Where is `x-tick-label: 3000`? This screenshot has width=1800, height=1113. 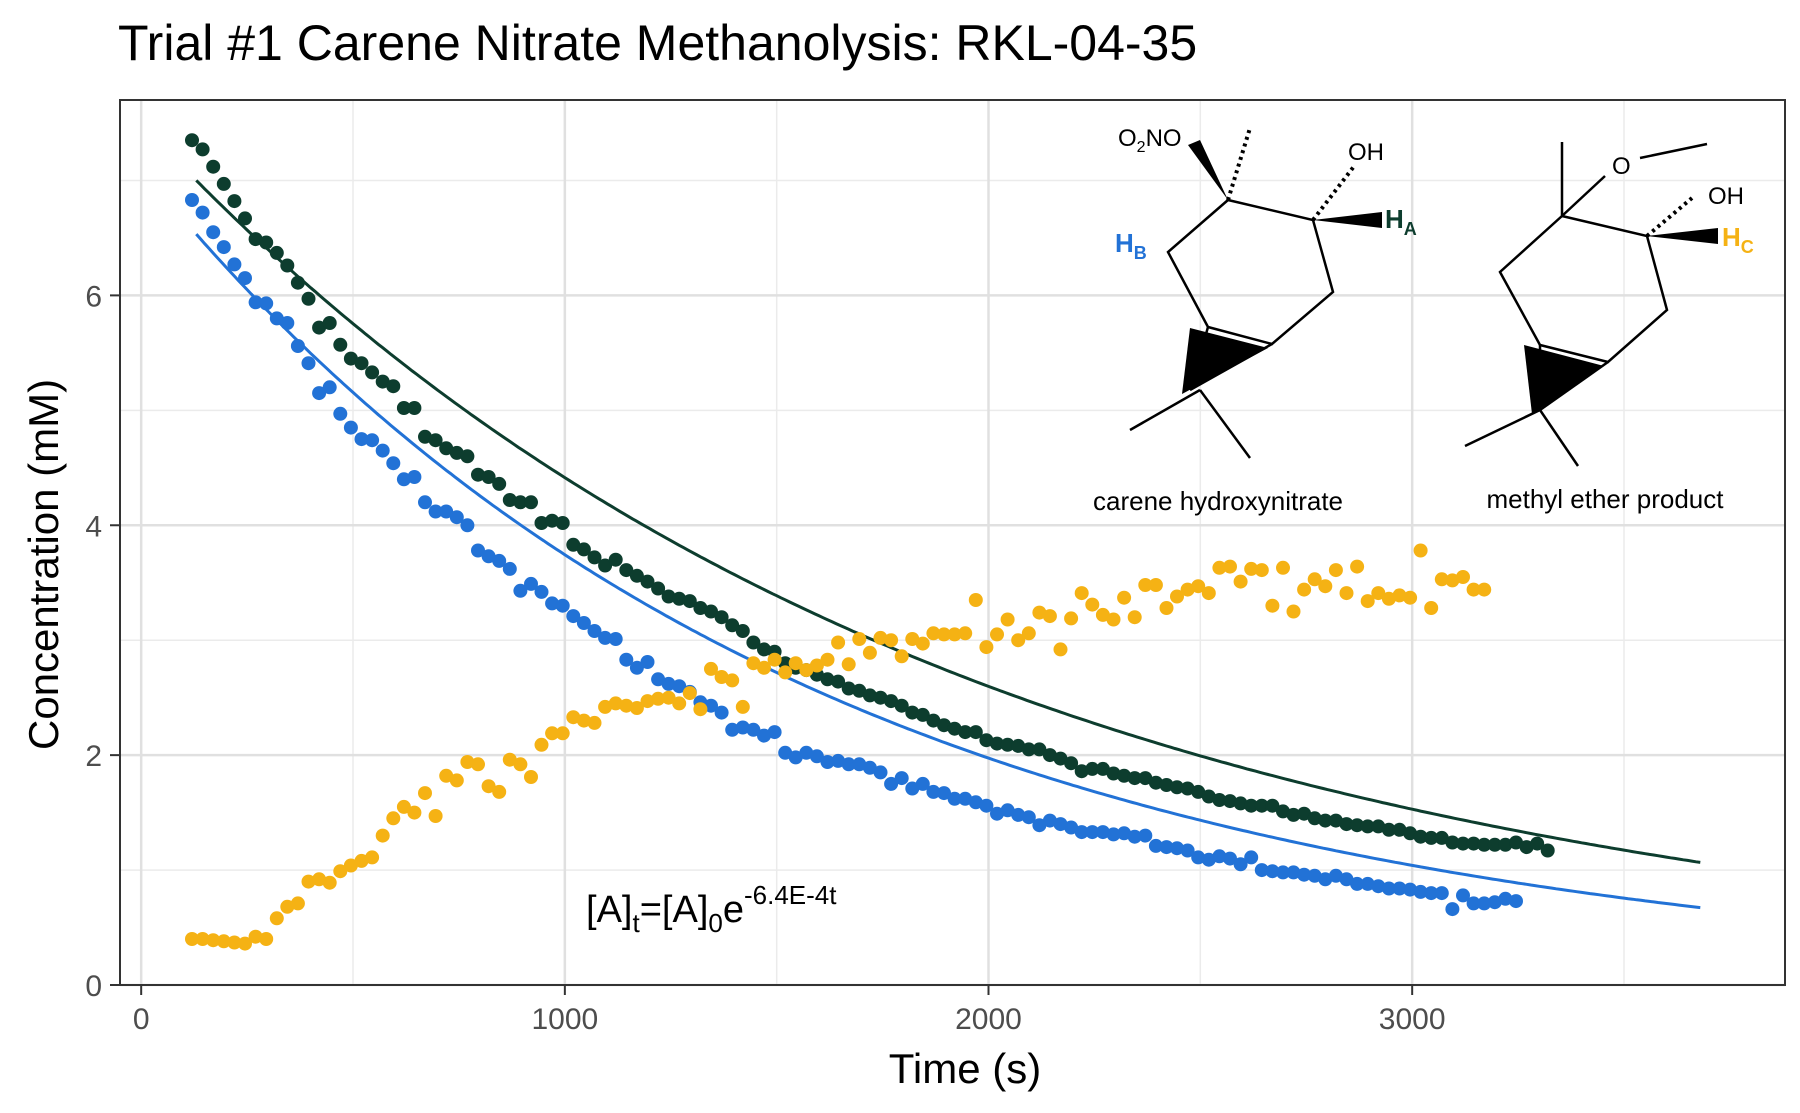
x-tick-label: 3000 is located at coordinates (1412, 1019).